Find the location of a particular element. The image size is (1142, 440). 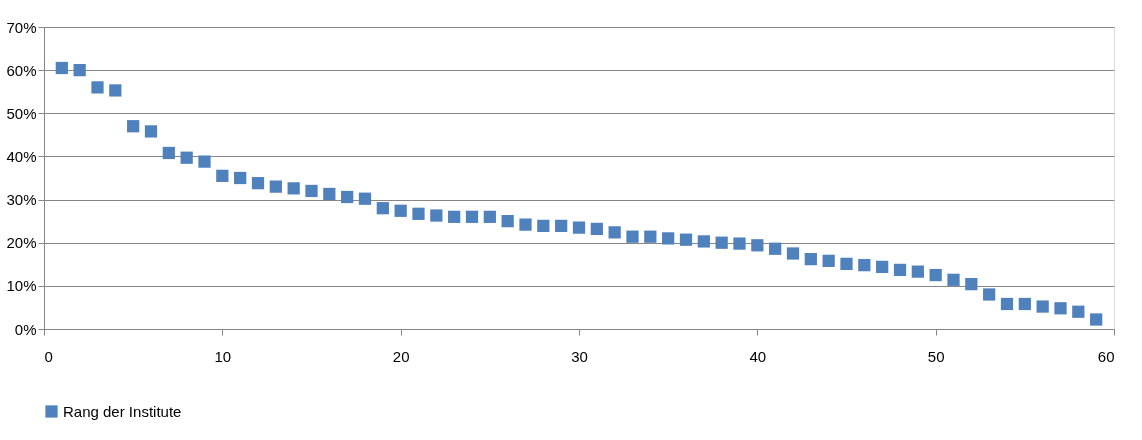

x-tick-label: 60 is located at coordinates (1106, 356).